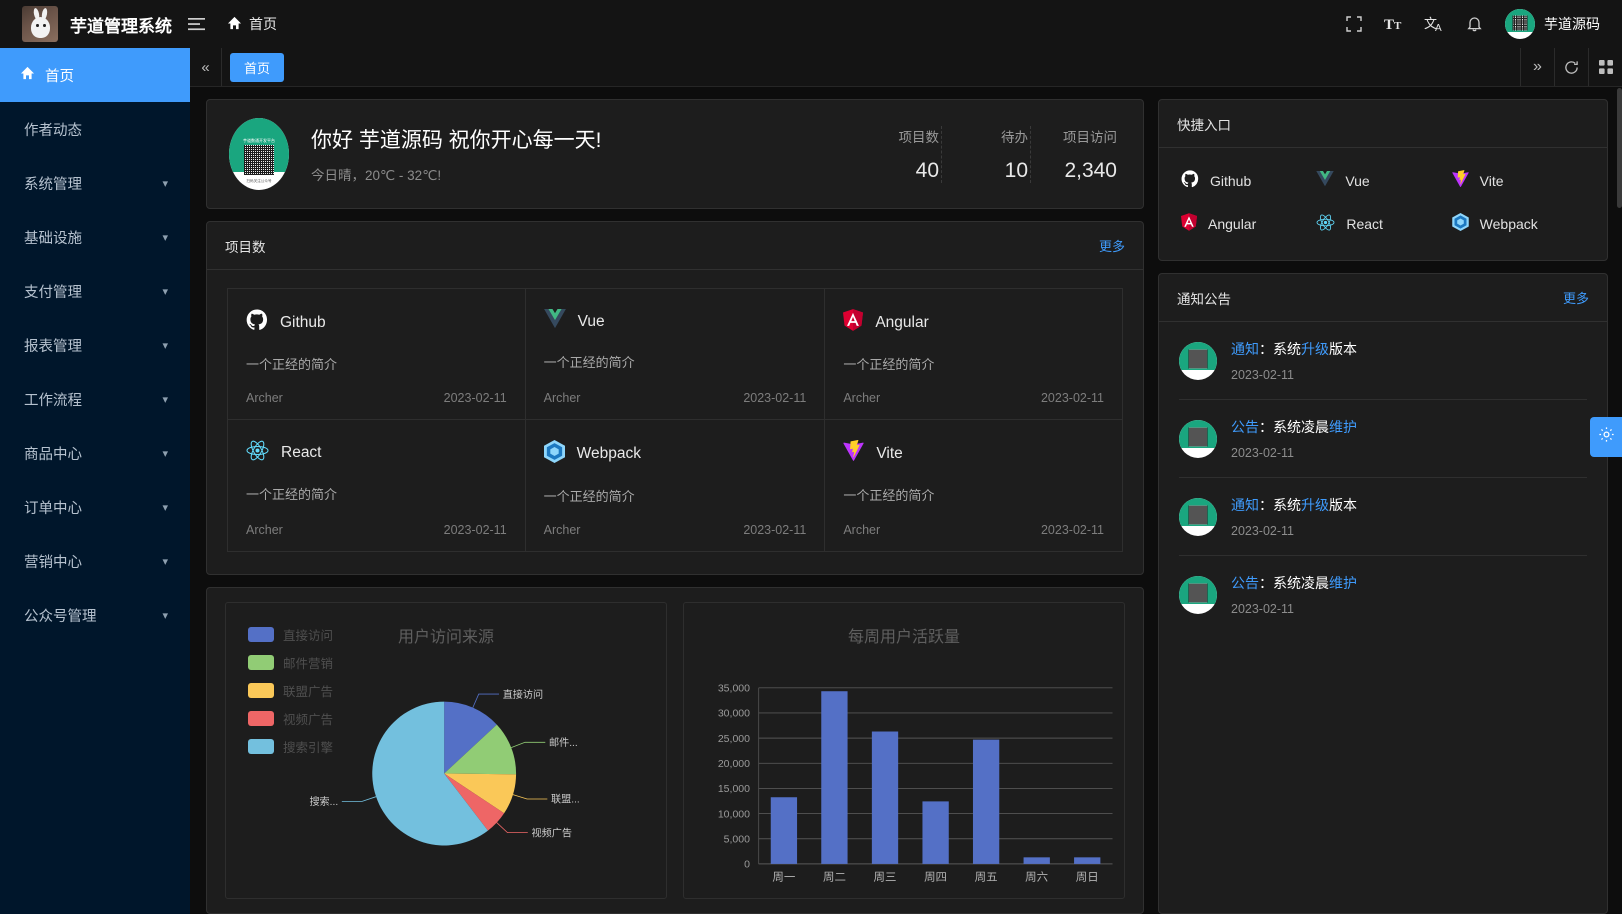 The width and height of the screenshot is (1622, 914). Describe the element at coordinates (902, 322) in the screenshot. I see `project-name: Angular` at that location.